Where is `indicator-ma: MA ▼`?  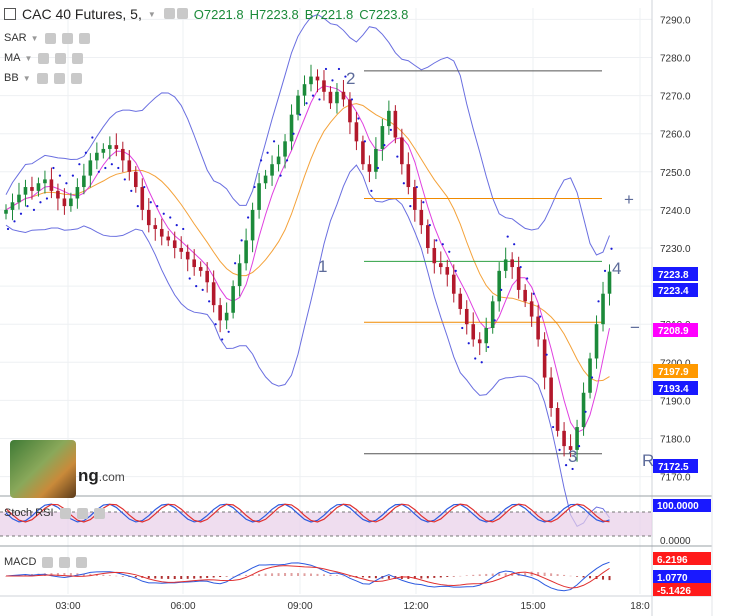
indicator-ma: MA ▼ is located at coordinates (44, 58).